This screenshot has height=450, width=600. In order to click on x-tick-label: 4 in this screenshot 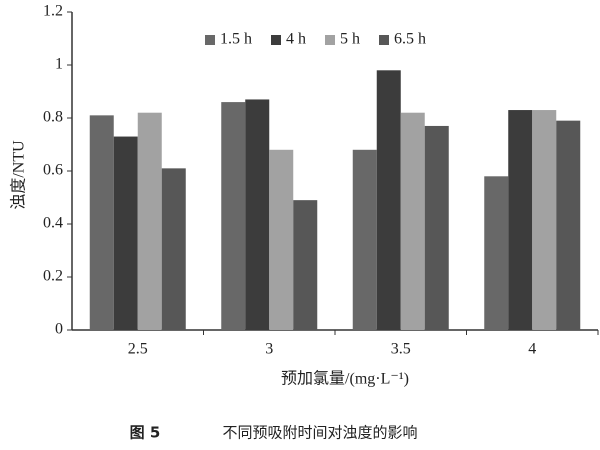, I will do `click(532, 349)`.